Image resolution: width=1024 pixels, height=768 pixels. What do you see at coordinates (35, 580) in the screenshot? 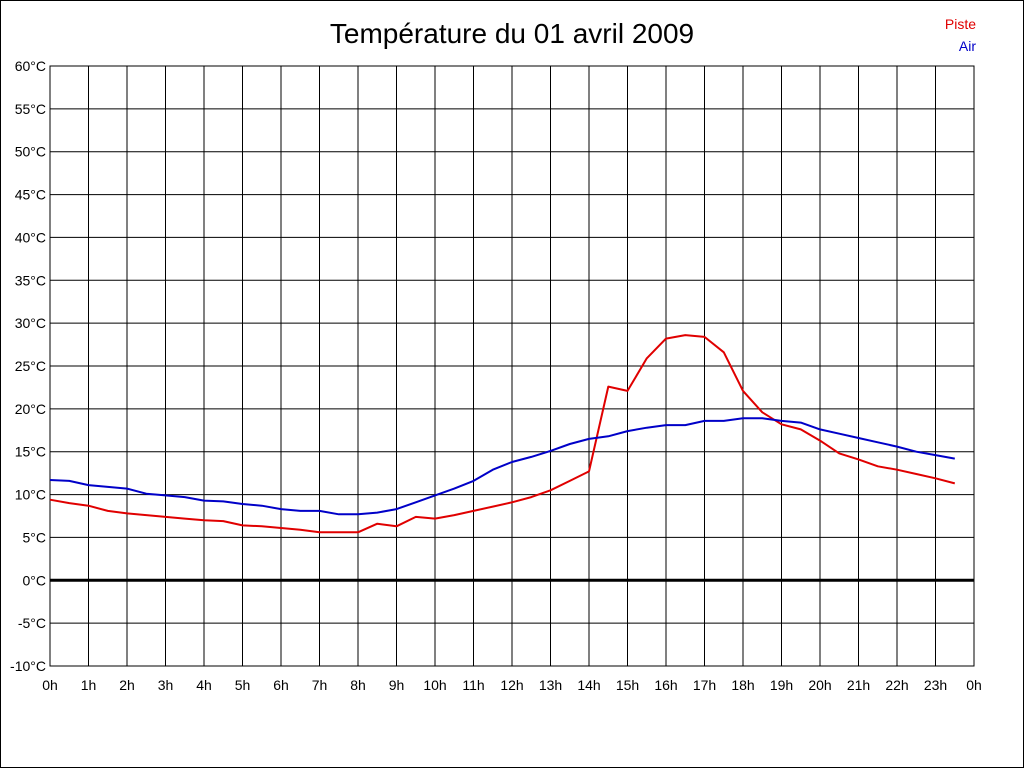
I see `y-tick-label: 0°C` at bounding box center [35, 580].